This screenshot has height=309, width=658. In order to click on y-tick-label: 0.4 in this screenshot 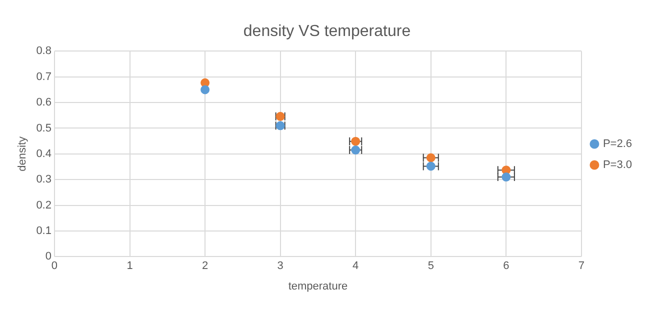, I will do `click(44, 154)`.